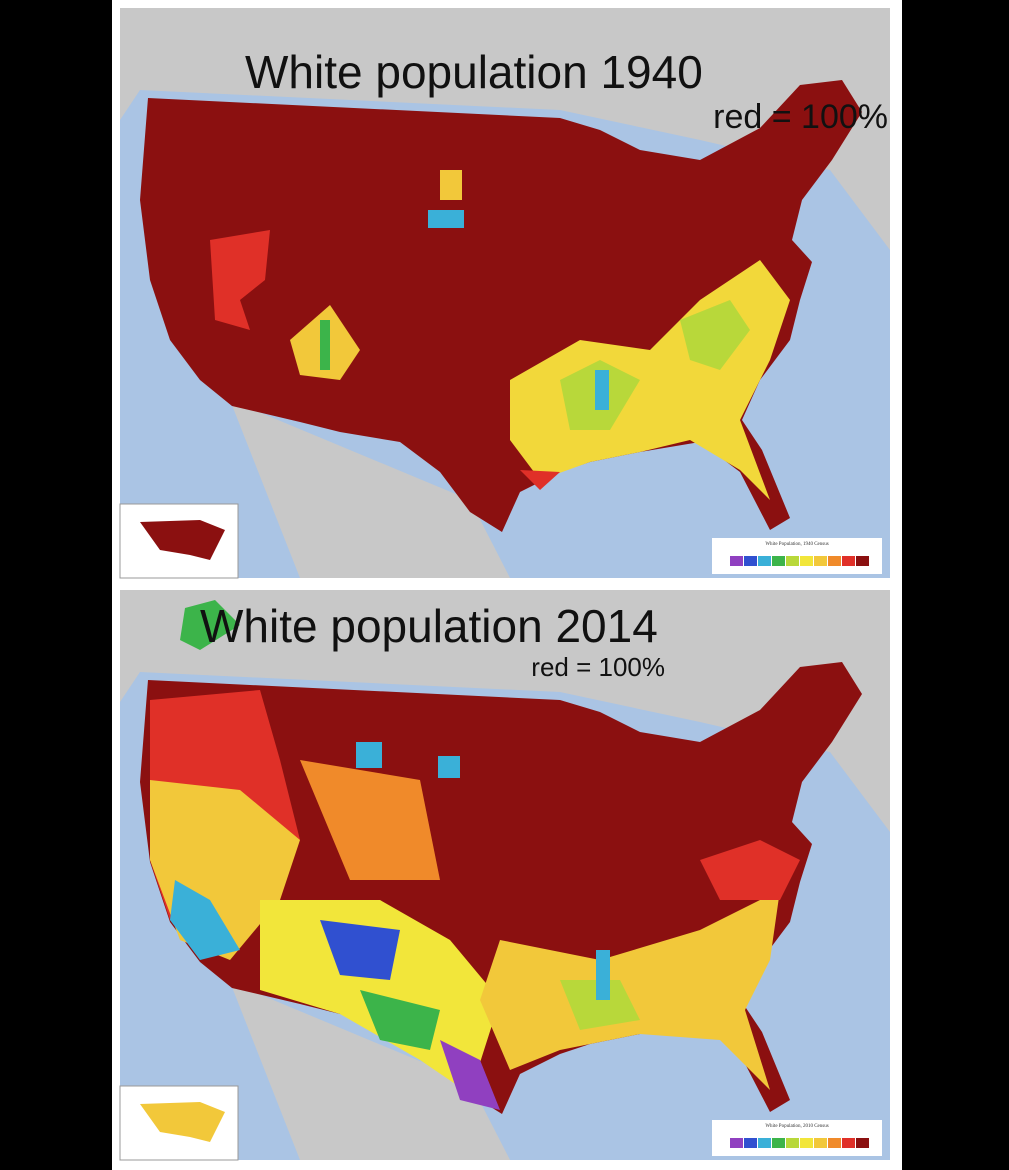 The image size is (1009, 1170). What do you see at coordinates (429, 626) in the screenshot?
I see `title: White population 2014` at bounding box center [429, 626].